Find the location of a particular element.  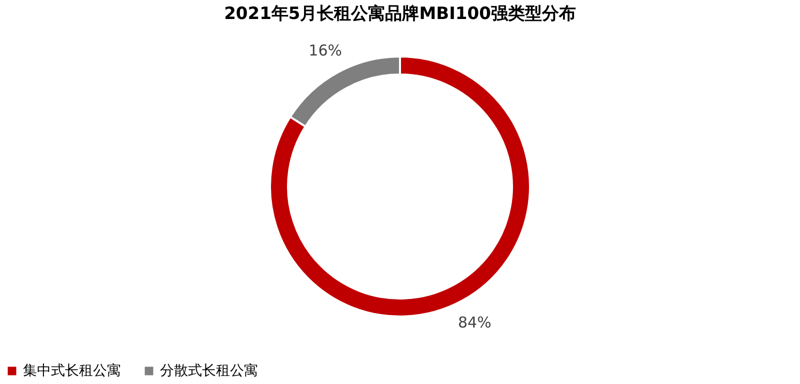

legend-label: 集中式长租公寓 is located at coordinates (72, 371).